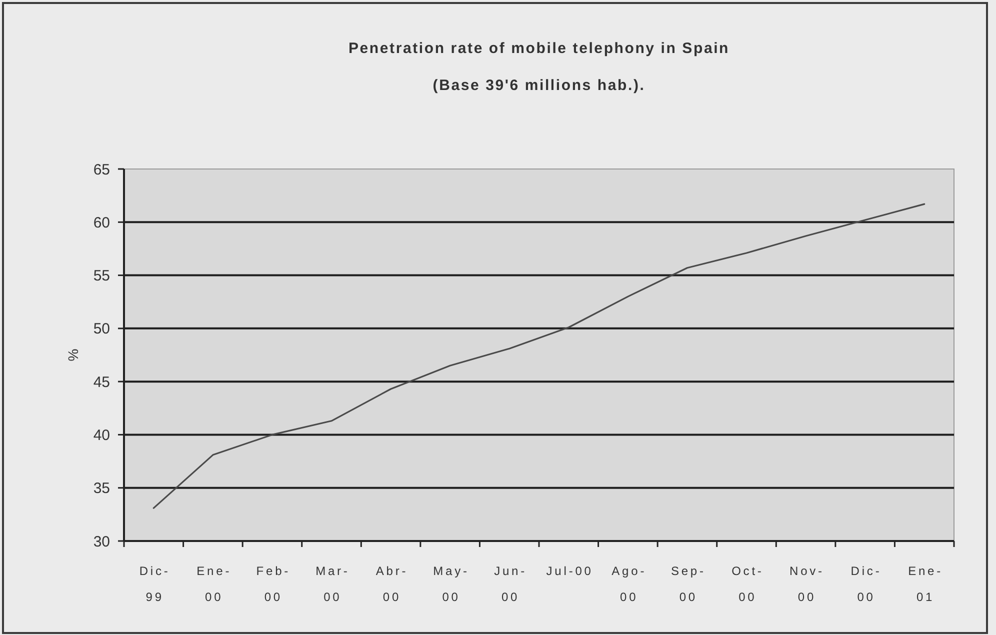  What do you see at coordinates (101, 223) in the screenshot?
I see `y-tick-label: 60` at bounding box center [101, 223].